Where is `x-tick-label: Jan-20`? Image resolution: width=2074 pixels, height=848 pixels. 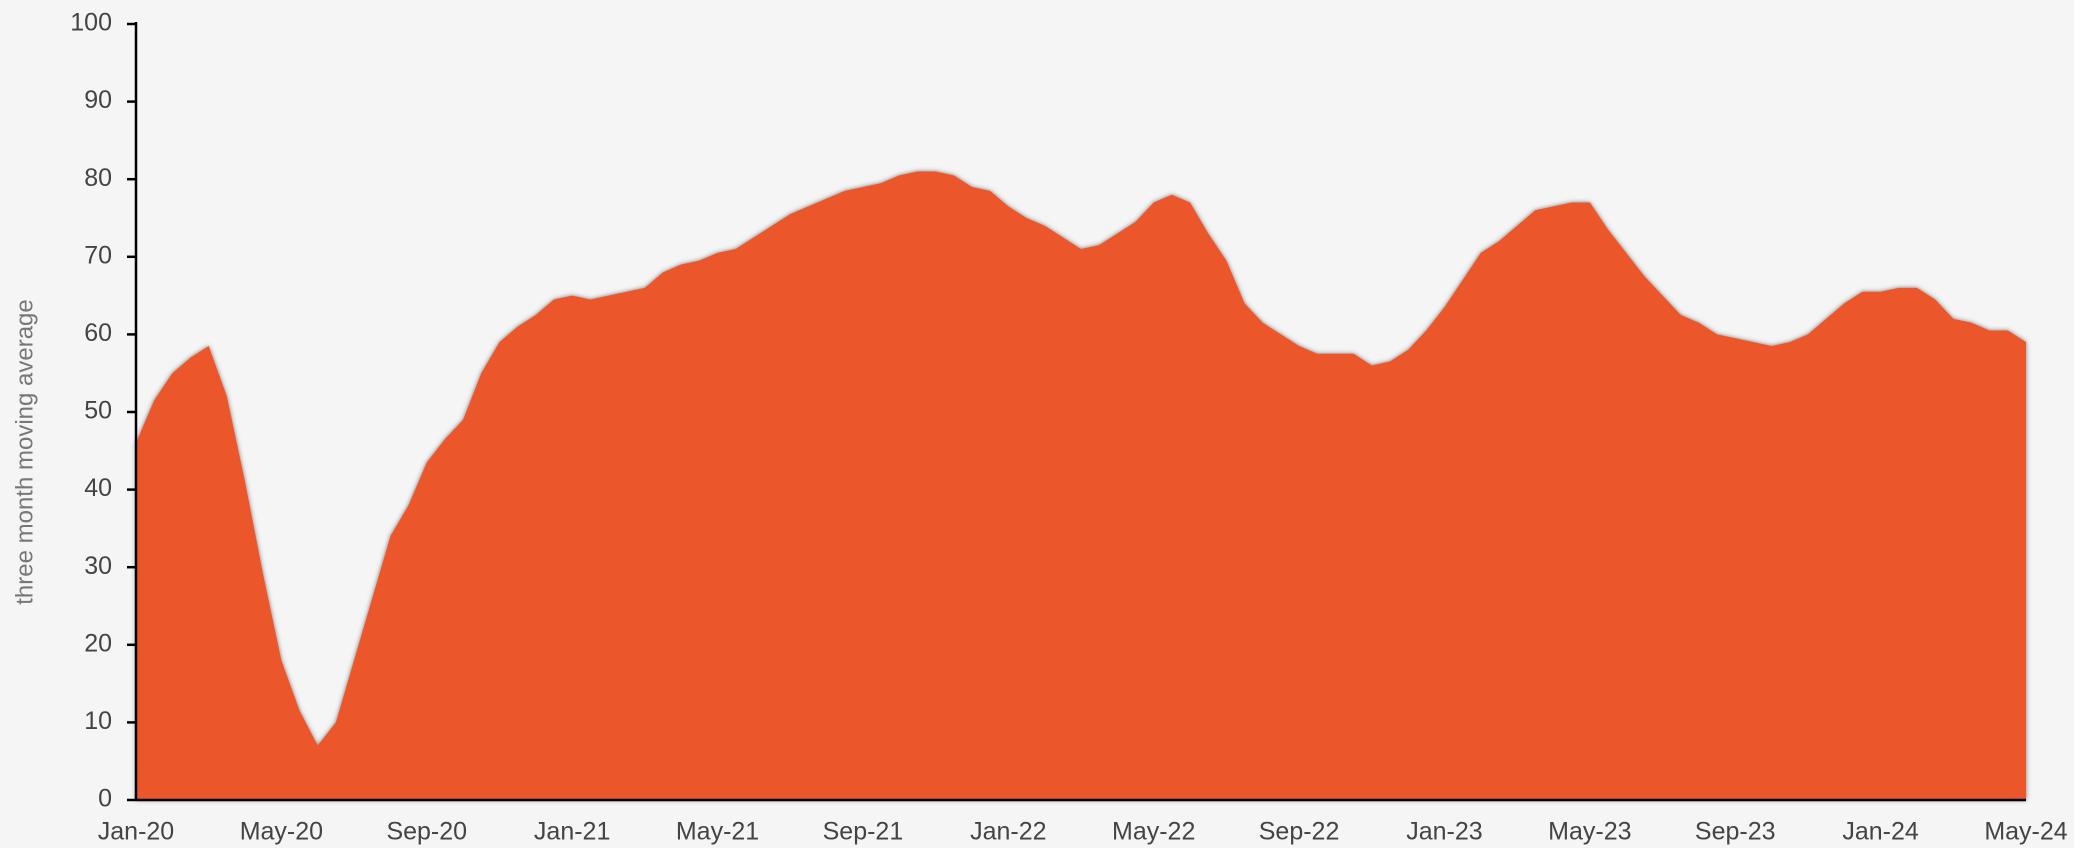 x-tick-label: Jan-20 is located at coordinates (136, 832).